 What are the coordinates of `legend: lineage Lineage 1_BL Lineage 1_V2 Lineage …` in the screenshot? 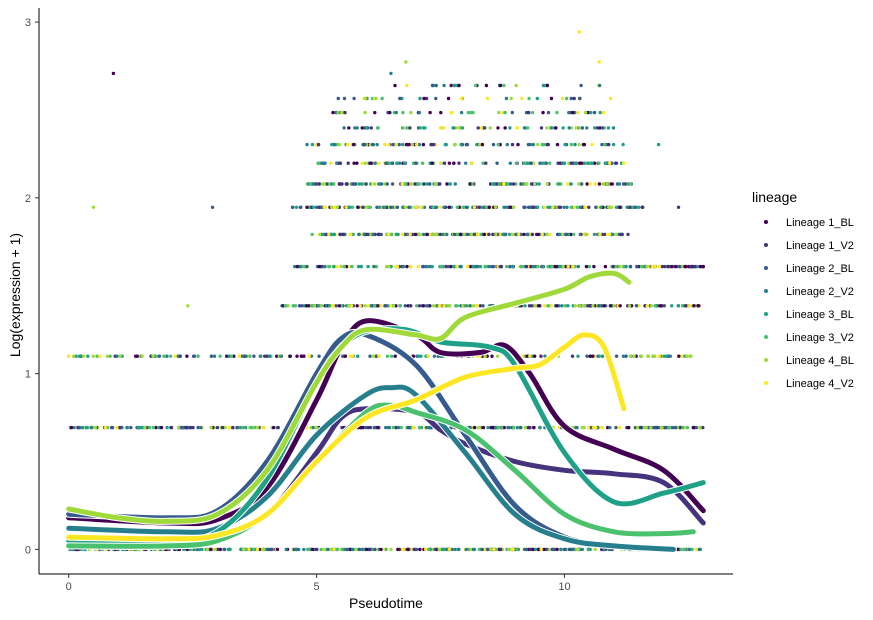 It's located at (803, 289).